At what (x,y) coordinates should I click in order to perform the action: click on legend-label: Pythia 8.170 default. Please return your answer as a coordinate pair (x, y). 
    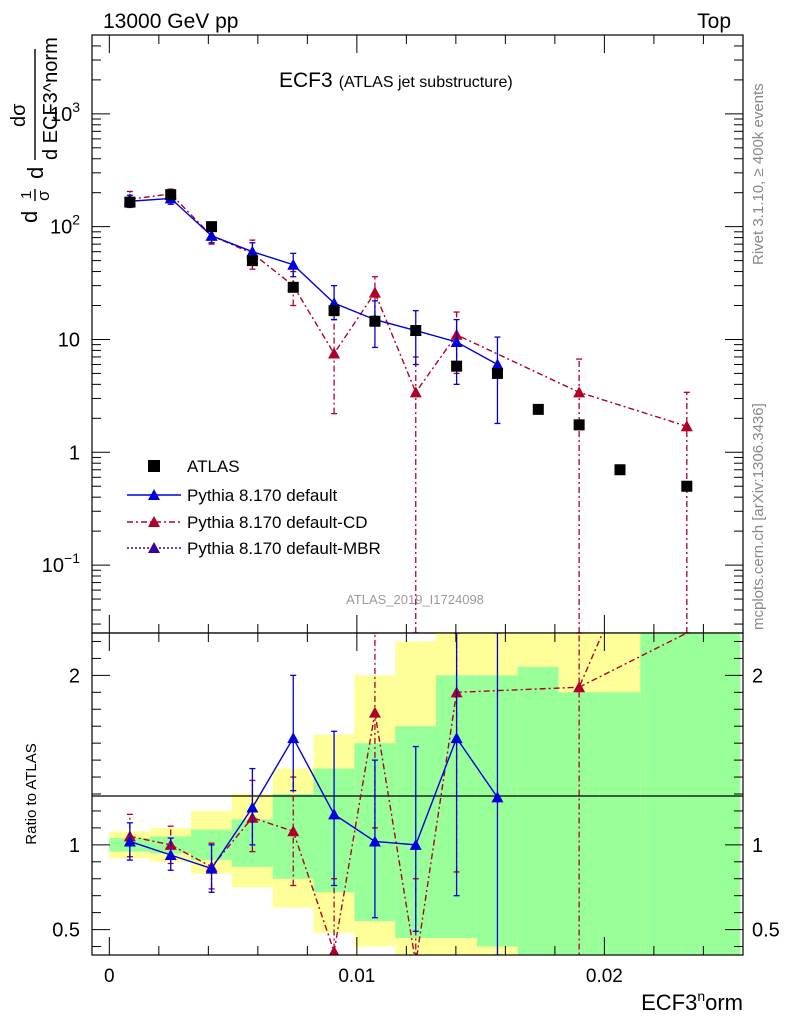
    Looking at the image, I should click on (262, 495).